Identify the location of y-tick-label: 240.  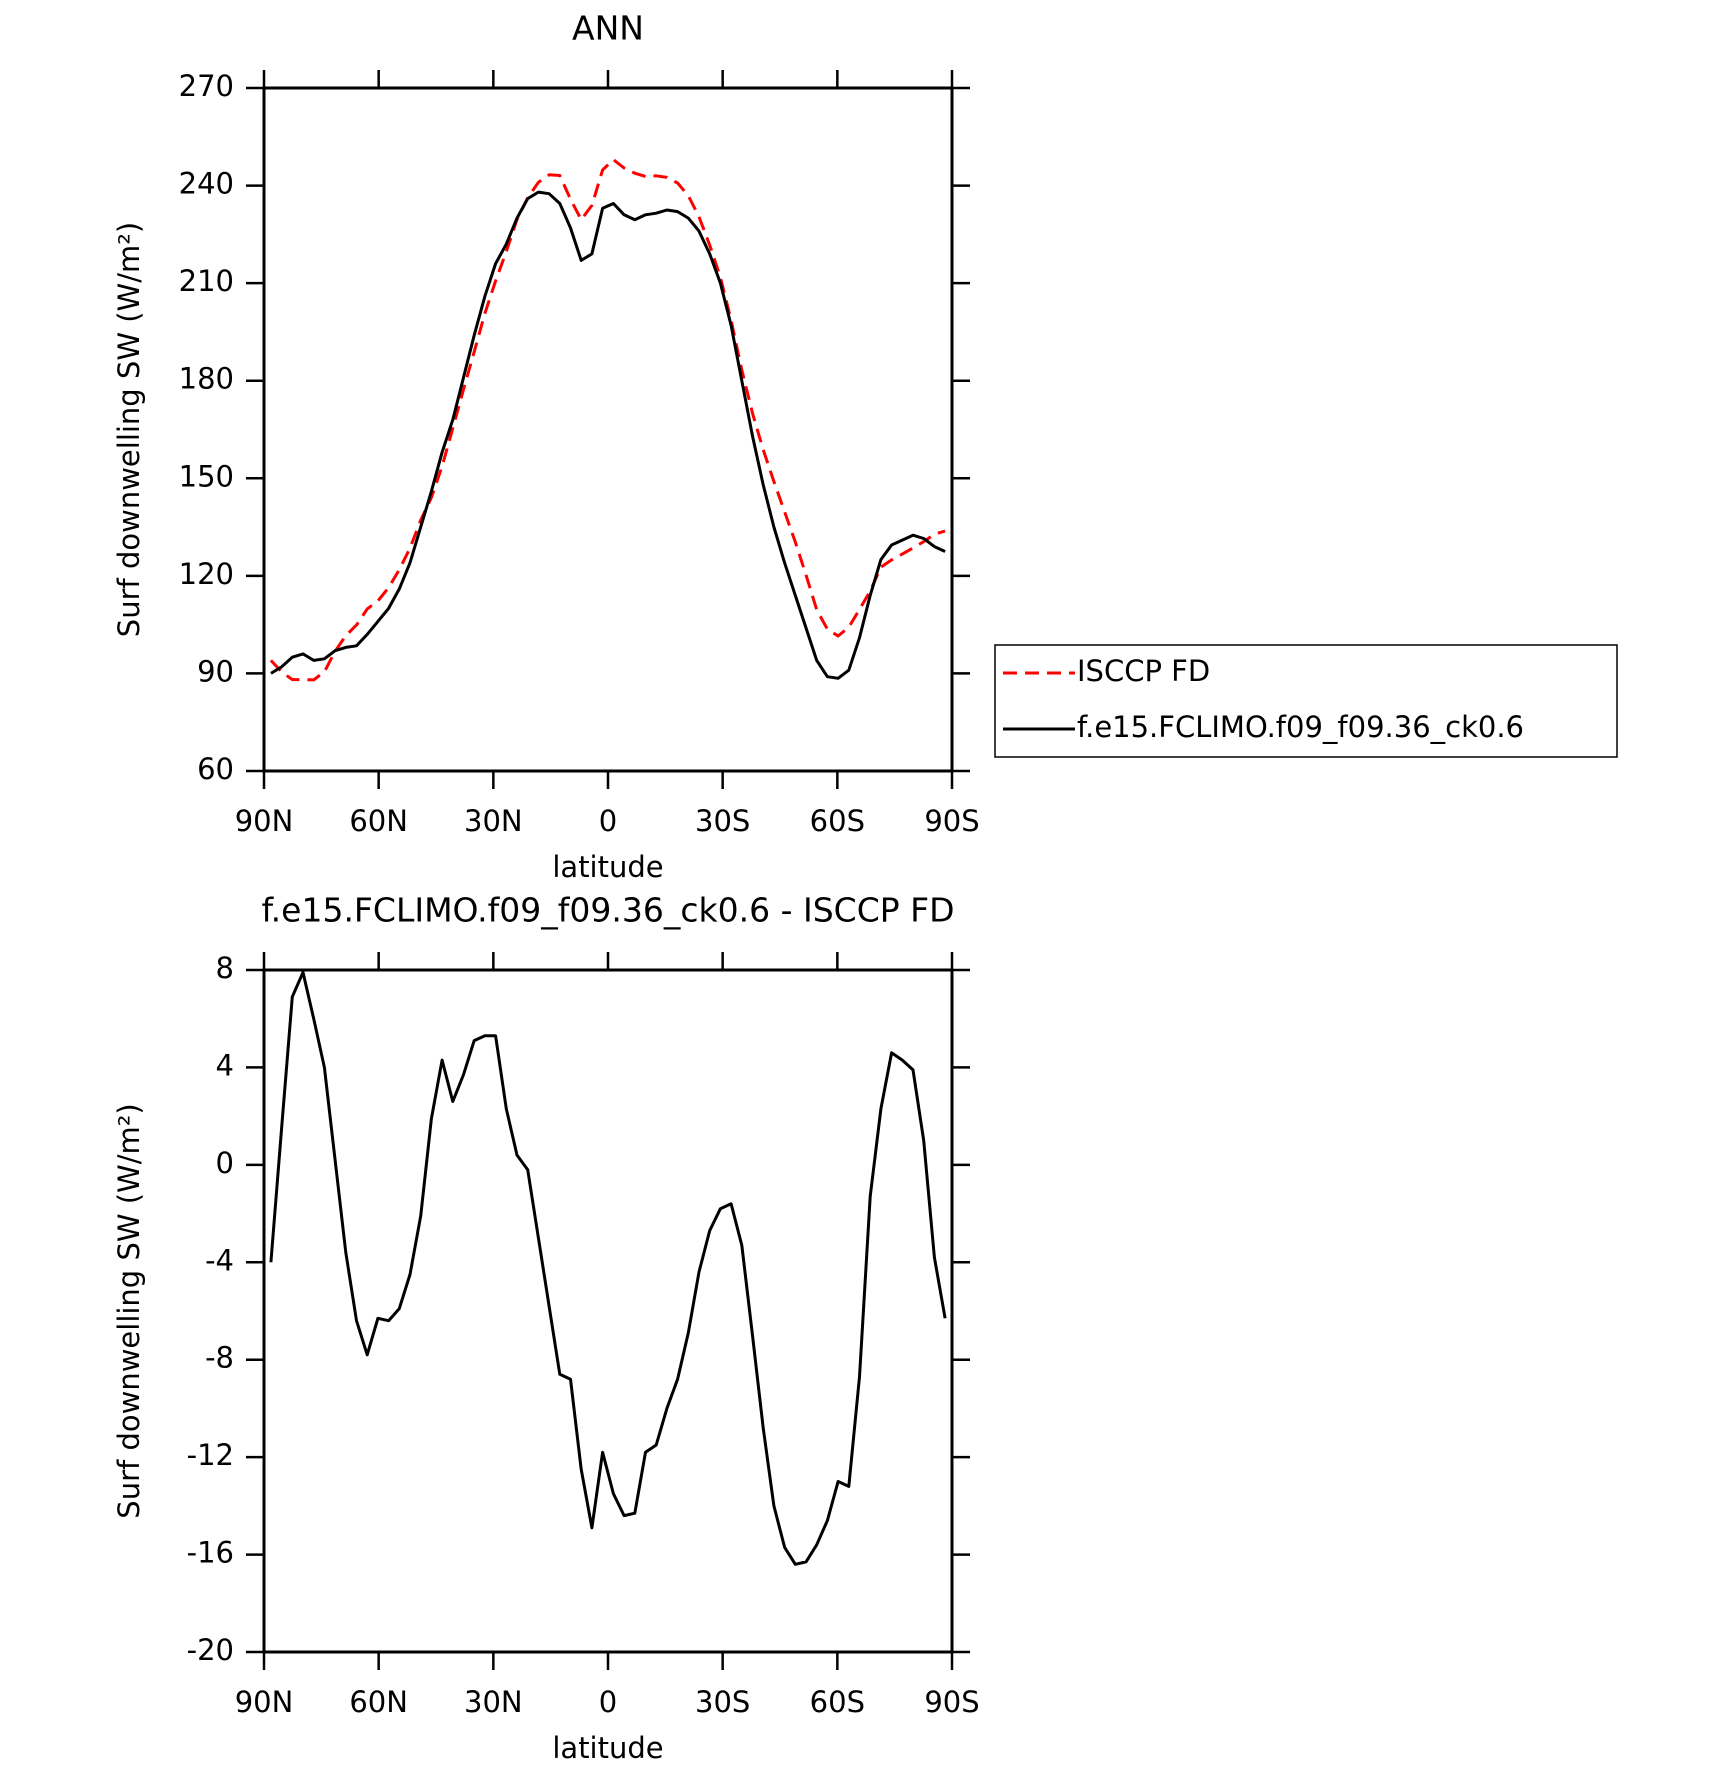
(206, 184).